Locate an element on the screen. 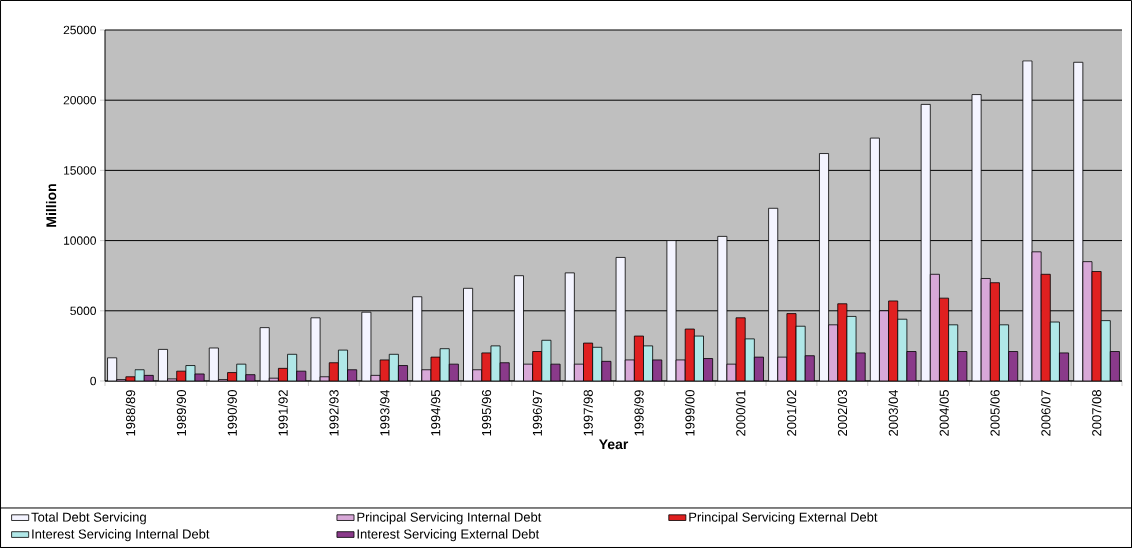  y-tick-label: 20000 is located at coordinates (80, 100).